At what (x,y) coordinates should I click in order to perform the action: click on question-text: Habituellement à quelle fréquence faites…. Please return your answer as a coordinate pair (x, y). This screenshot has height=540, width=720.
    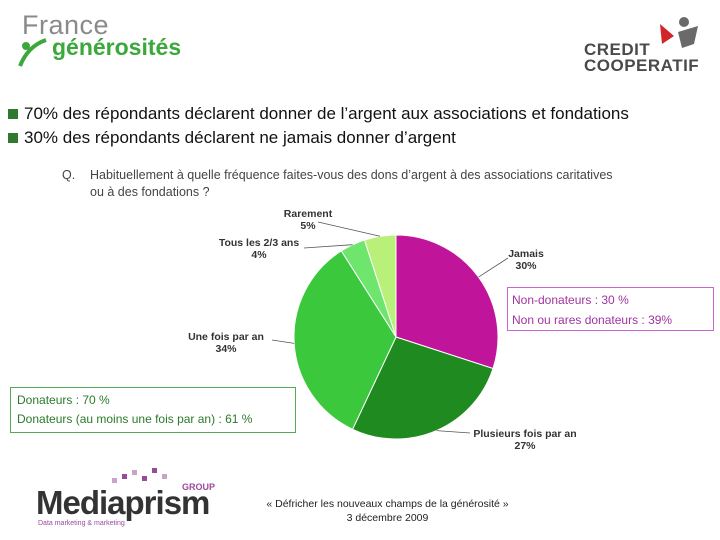
    Looking at the image, I should click on (351, 183).